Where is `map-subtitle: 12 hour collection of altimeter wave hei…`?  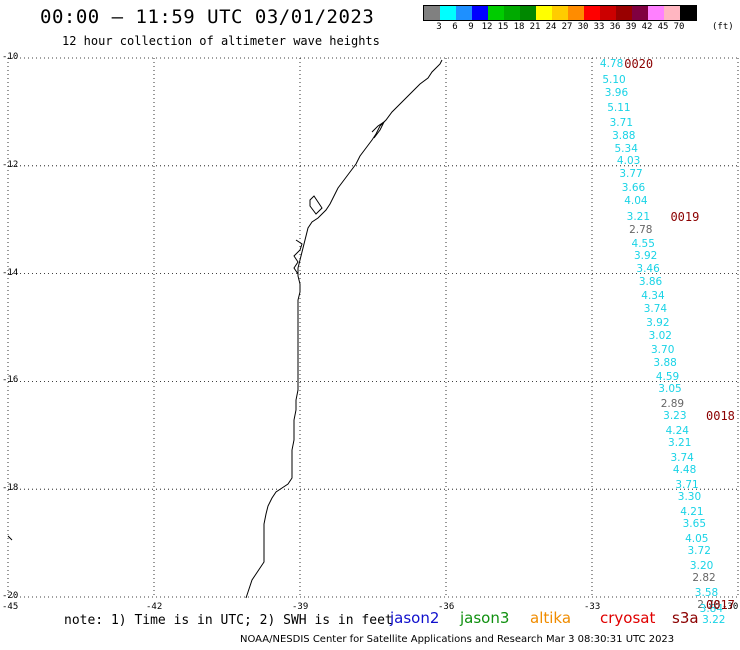 map-subtitle: 12 hour collection of altimeter wave hei… is located at coordinates (221, 41).